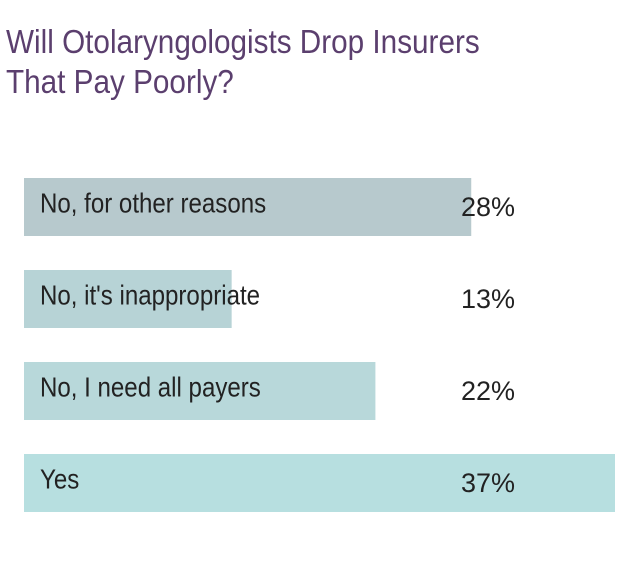 The height and width of the screenshot is (573, 640). Describe the element at coordinates (488, 483) in the screenshot. I see `value-label: 37%` at that location.